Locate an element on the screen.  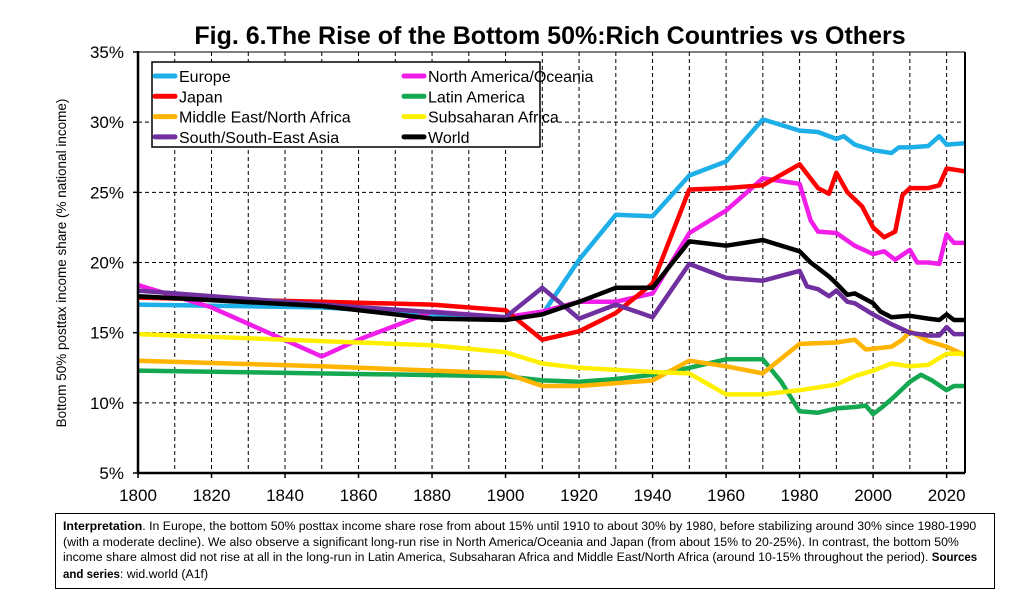
sources-value: : wid.world (A1f) is located at coordinates (164, 573).